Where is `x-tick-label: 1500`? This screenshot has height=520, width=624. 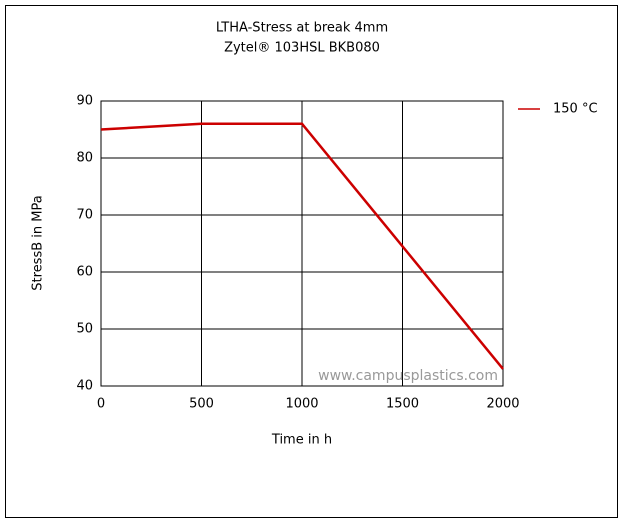 x-tick-label: 1500 is located at coordinates (402, 404).